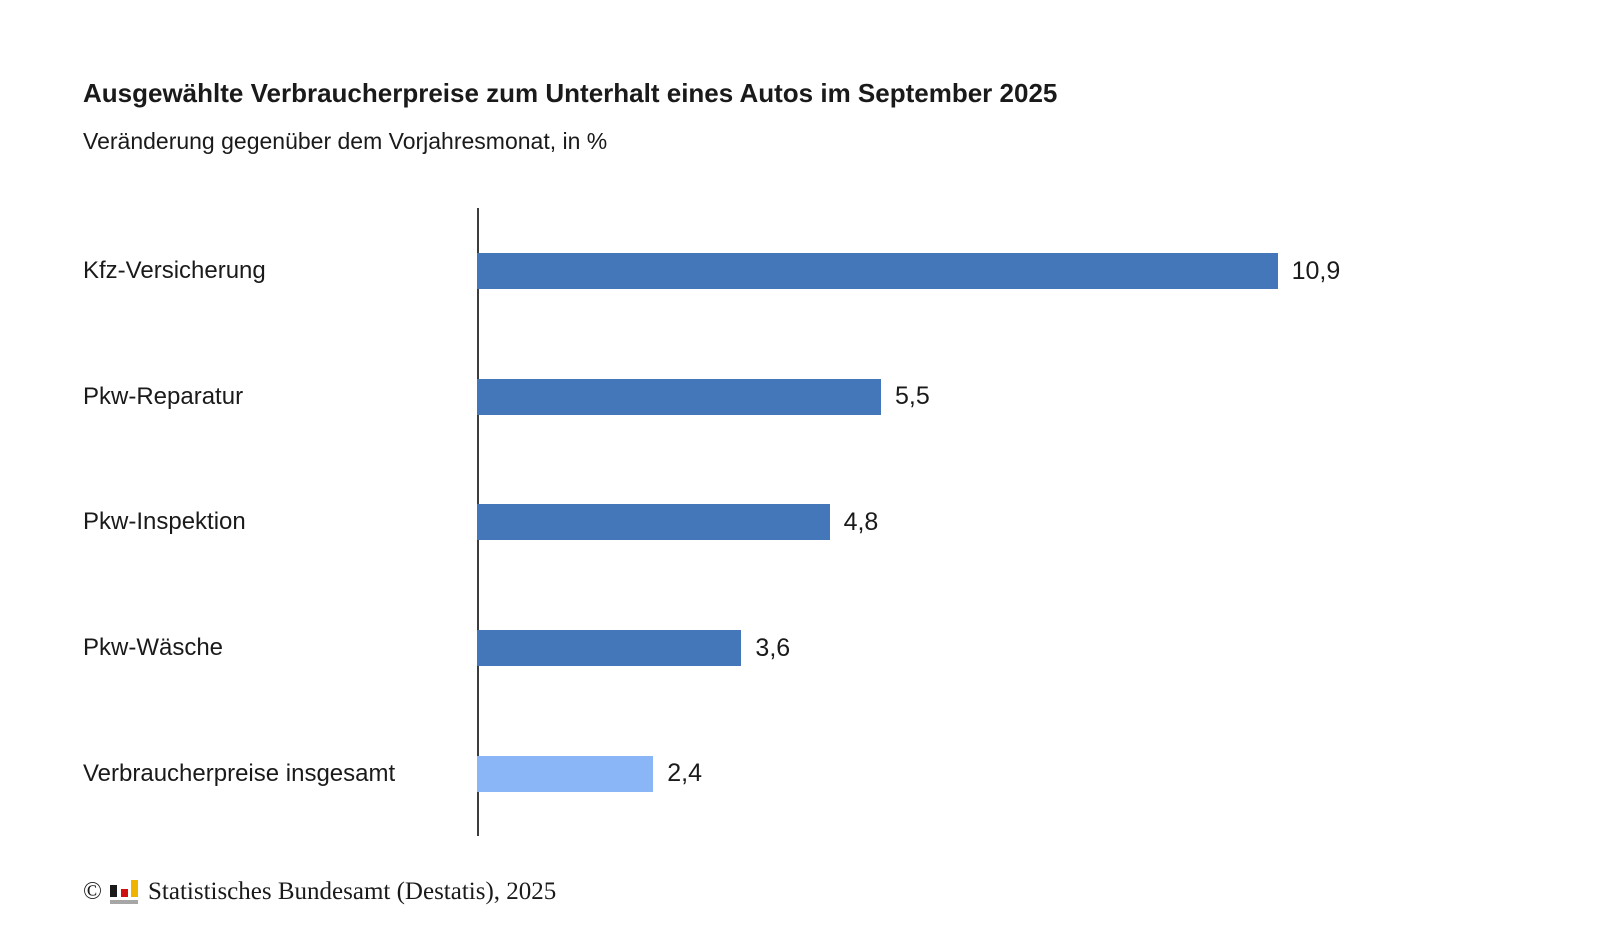  What do you see at coordinates (892, 648) in the screenshot?
I see `bar-area: 3,6` at bounding box center [892, 648].